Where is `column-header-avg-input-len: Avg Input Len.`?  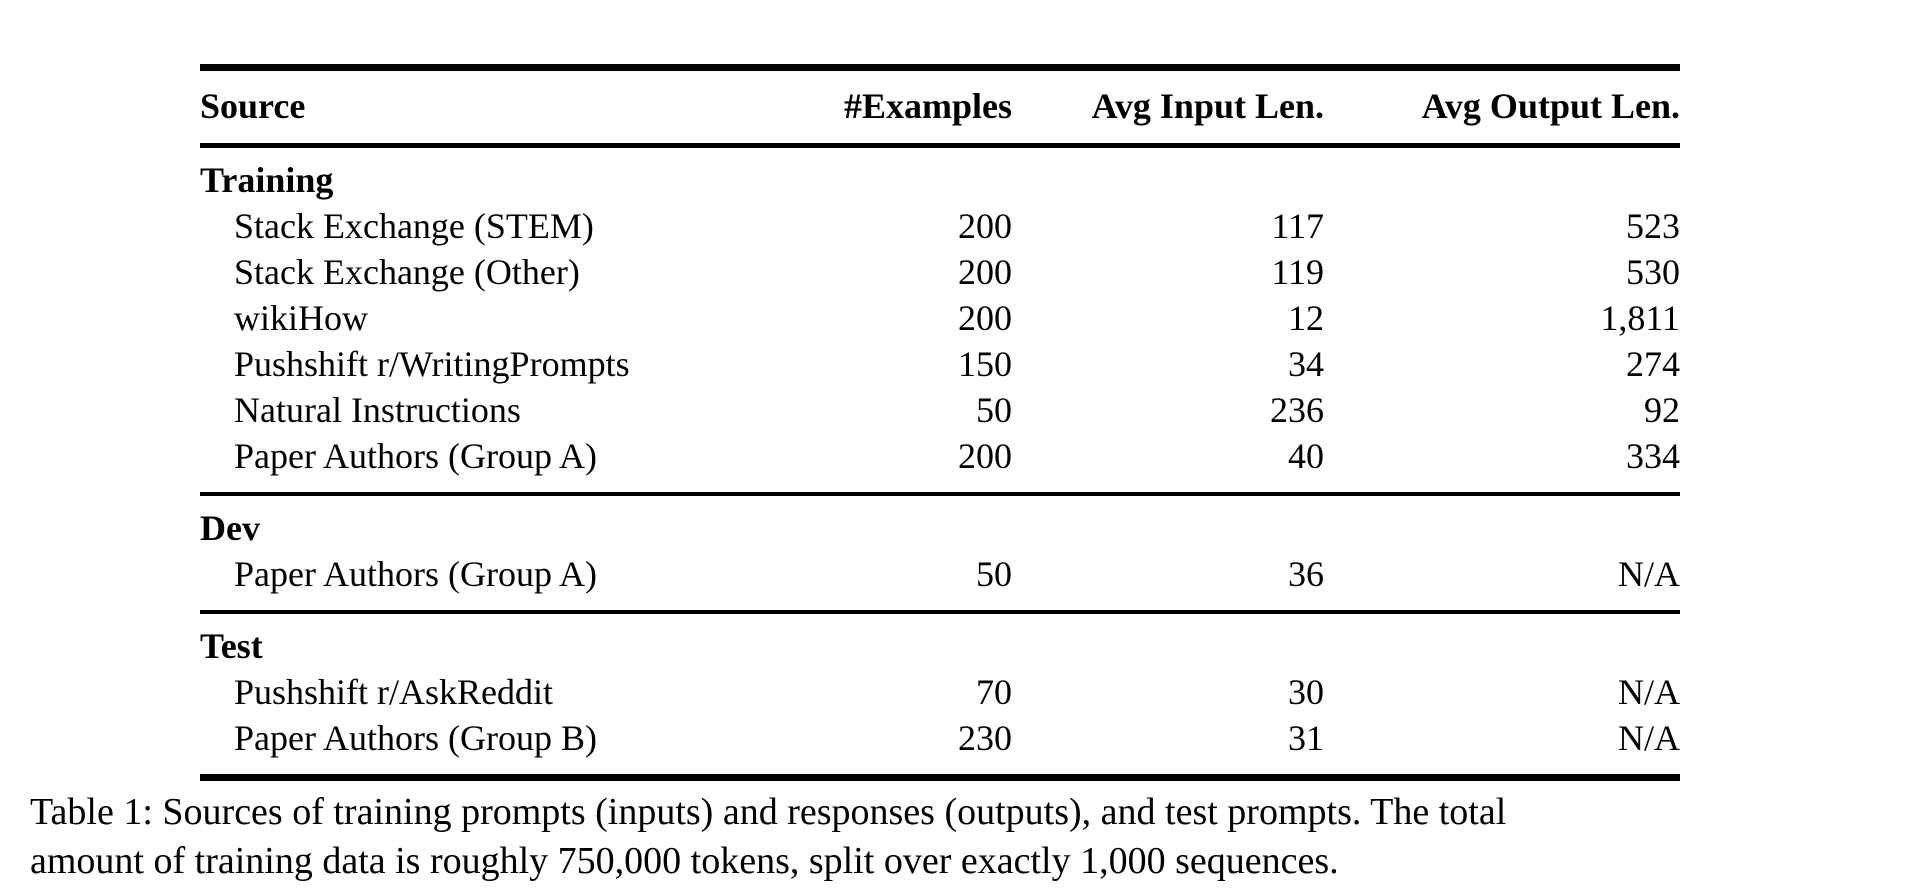 column-header-avg-input-len: Avg Input Len. is located at coordinates (1207, 106).